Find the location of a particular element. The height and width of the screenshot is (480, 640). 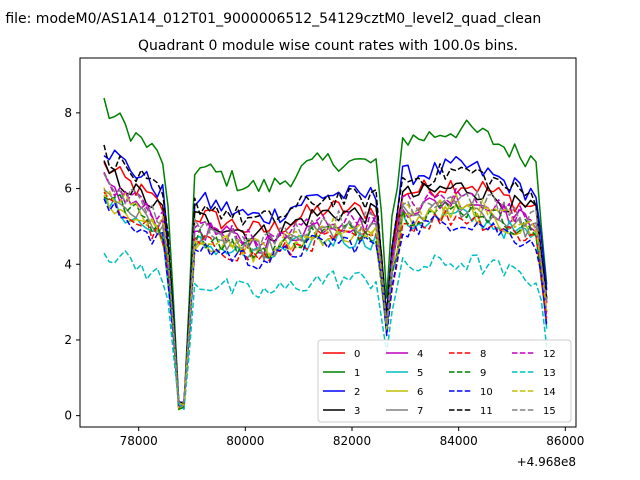

x-axis-offset-label: +4.968e8 is located at coordinates (546, 462).